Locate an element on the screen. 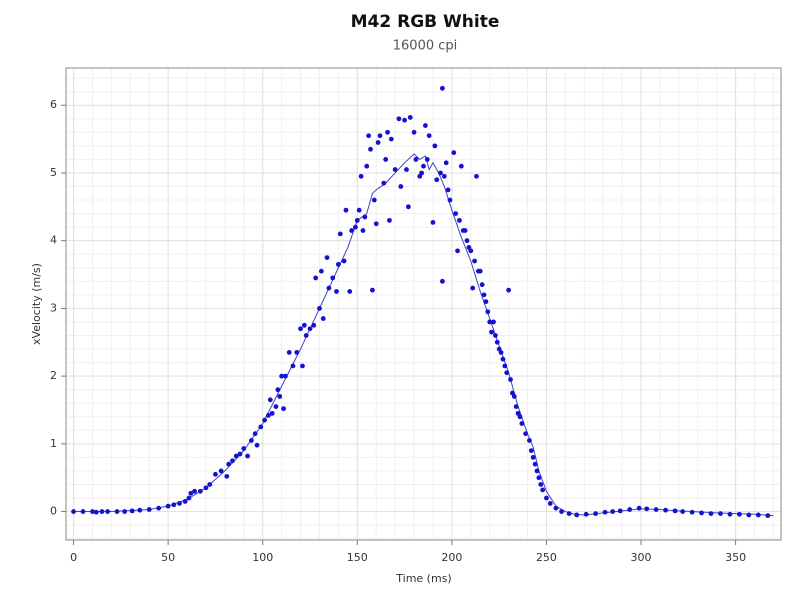 Image resolution: width=800 pixels, height=604 pixels. y-axis-label: xVelocity (m/s) is located at coordinates (36, 304).